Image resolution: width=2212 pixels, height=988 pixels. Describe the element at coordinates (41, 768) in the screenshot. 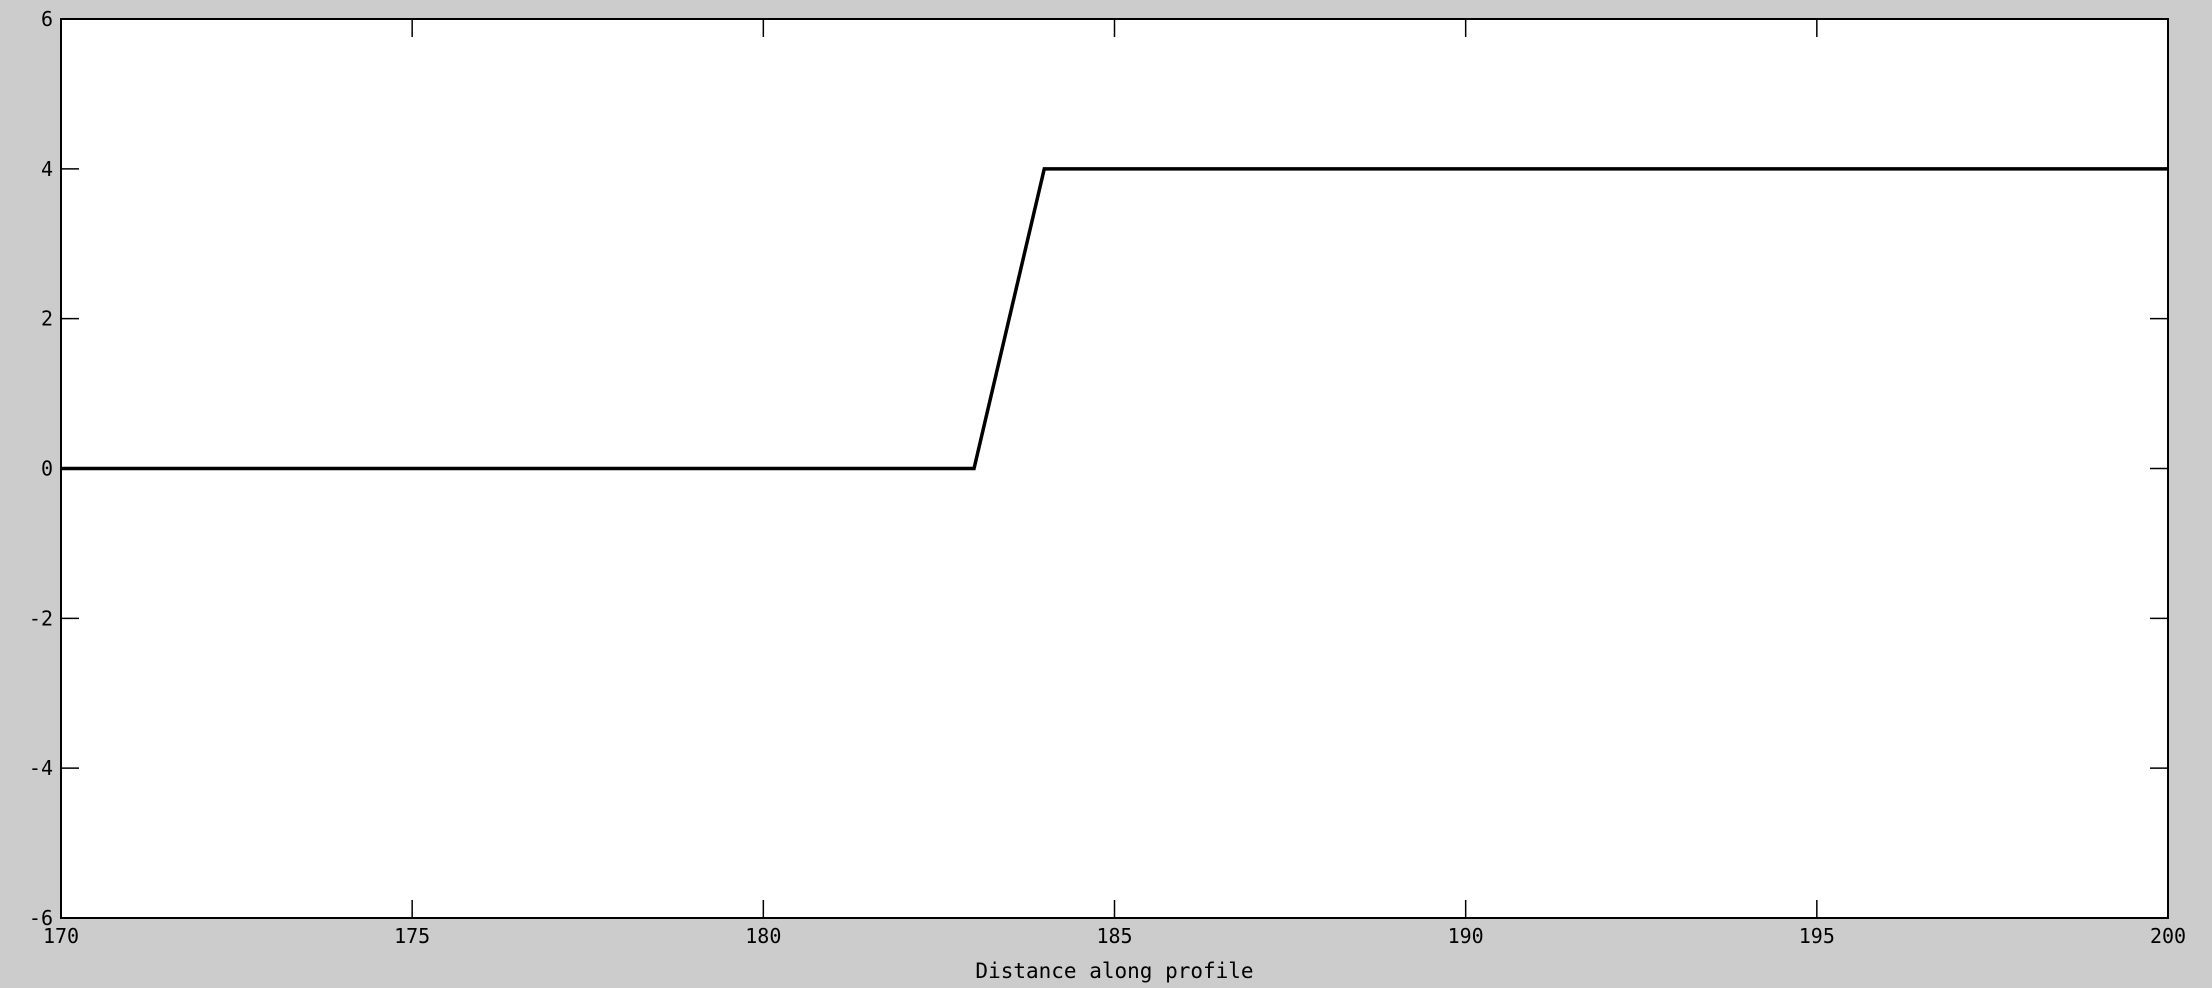

I see `y-tick-label: -4` at that location.